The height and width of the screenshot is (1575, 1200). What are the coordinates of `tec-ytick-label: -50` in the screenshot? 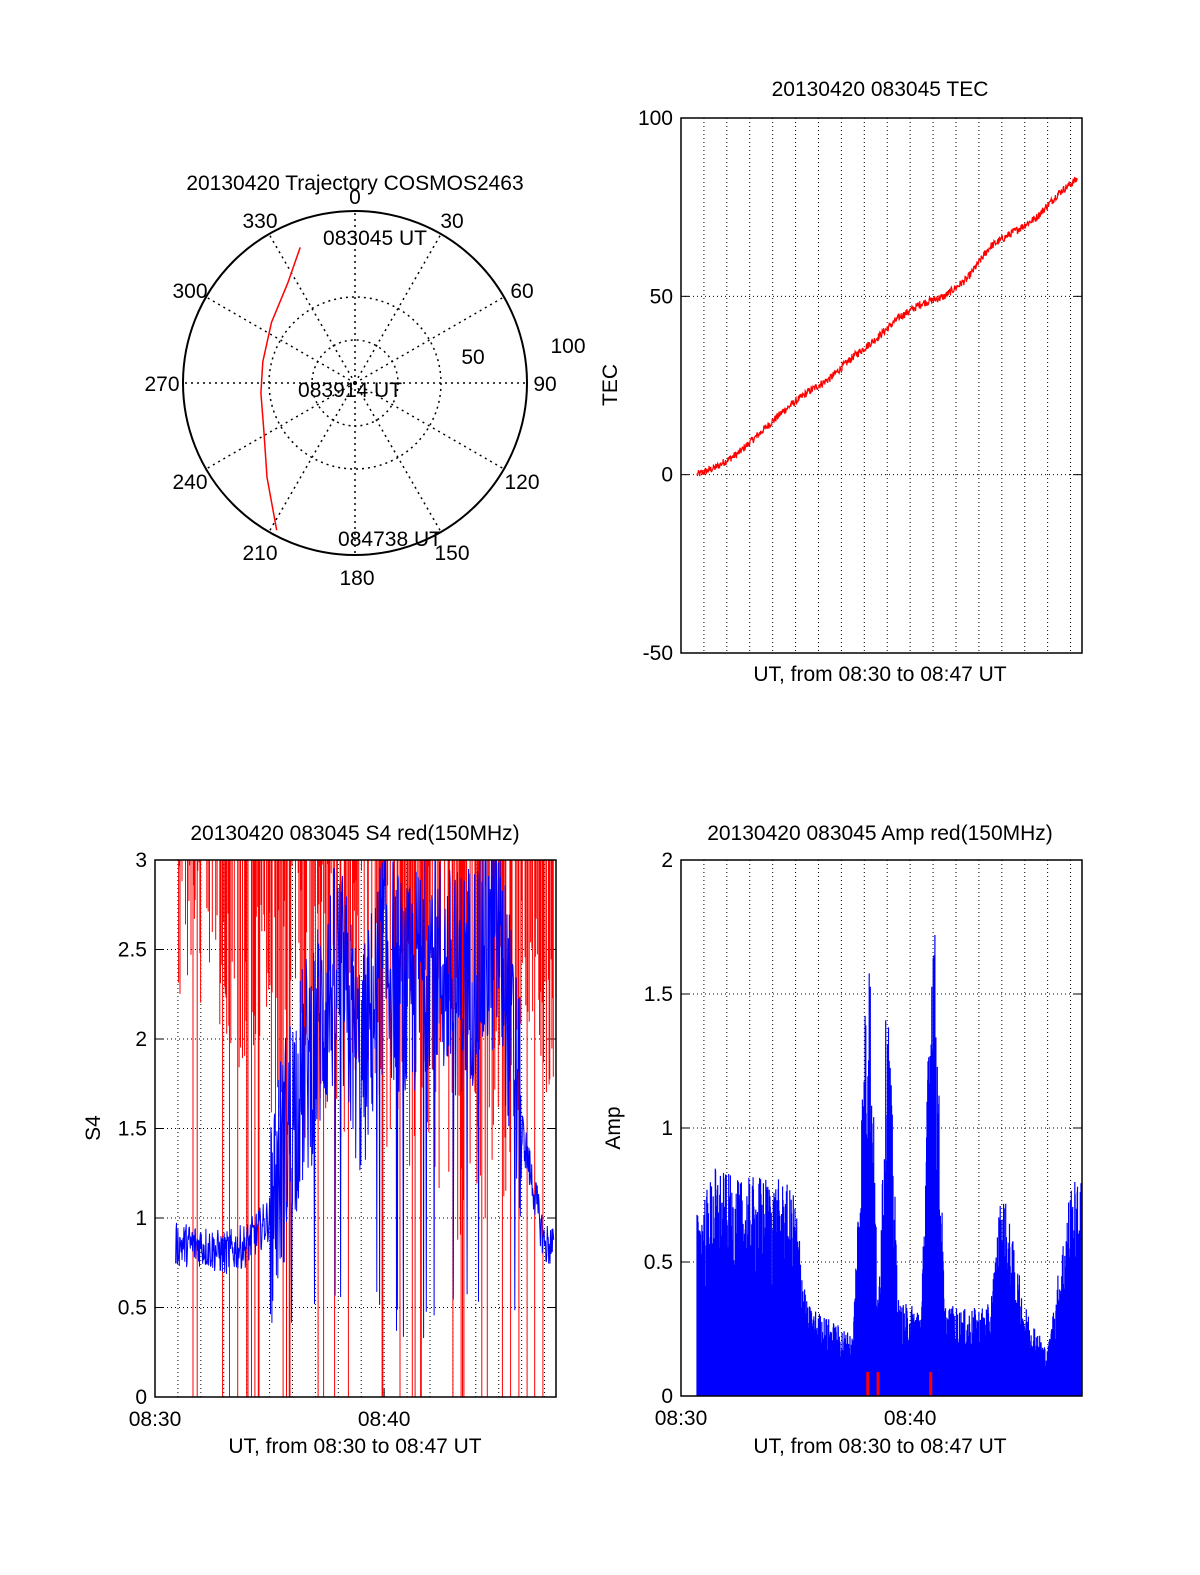 It's located at (658, 653).